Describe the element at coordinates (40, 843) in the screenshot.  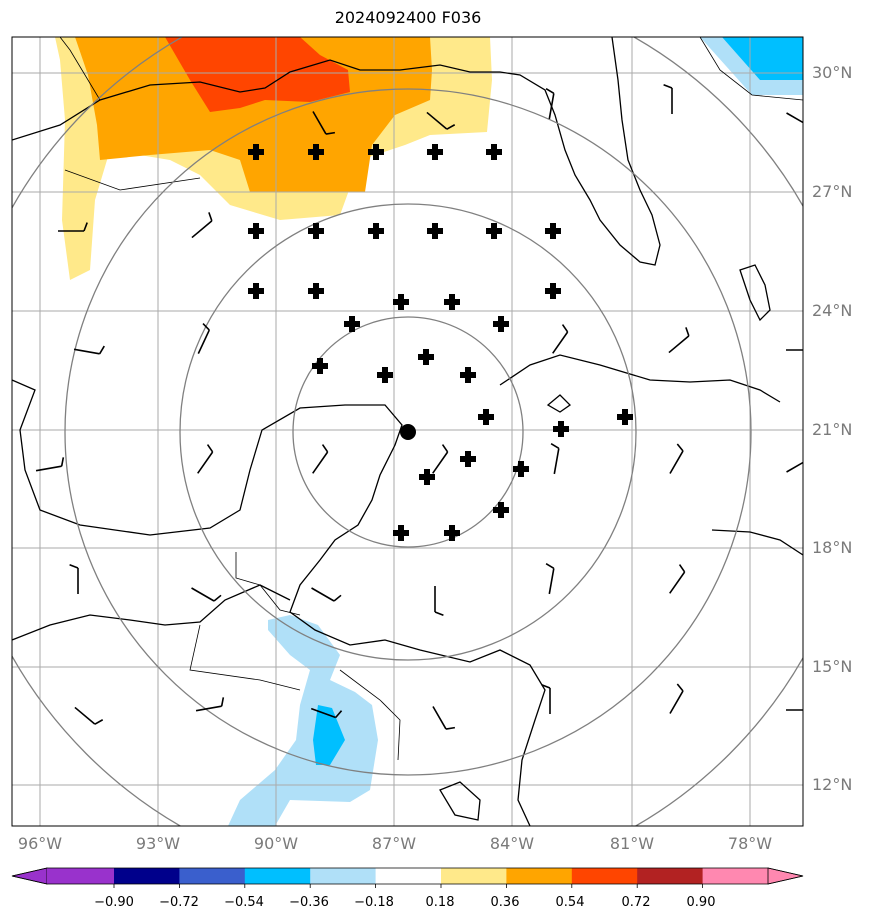
I see `lon-label-96w: 96°W` at that location.